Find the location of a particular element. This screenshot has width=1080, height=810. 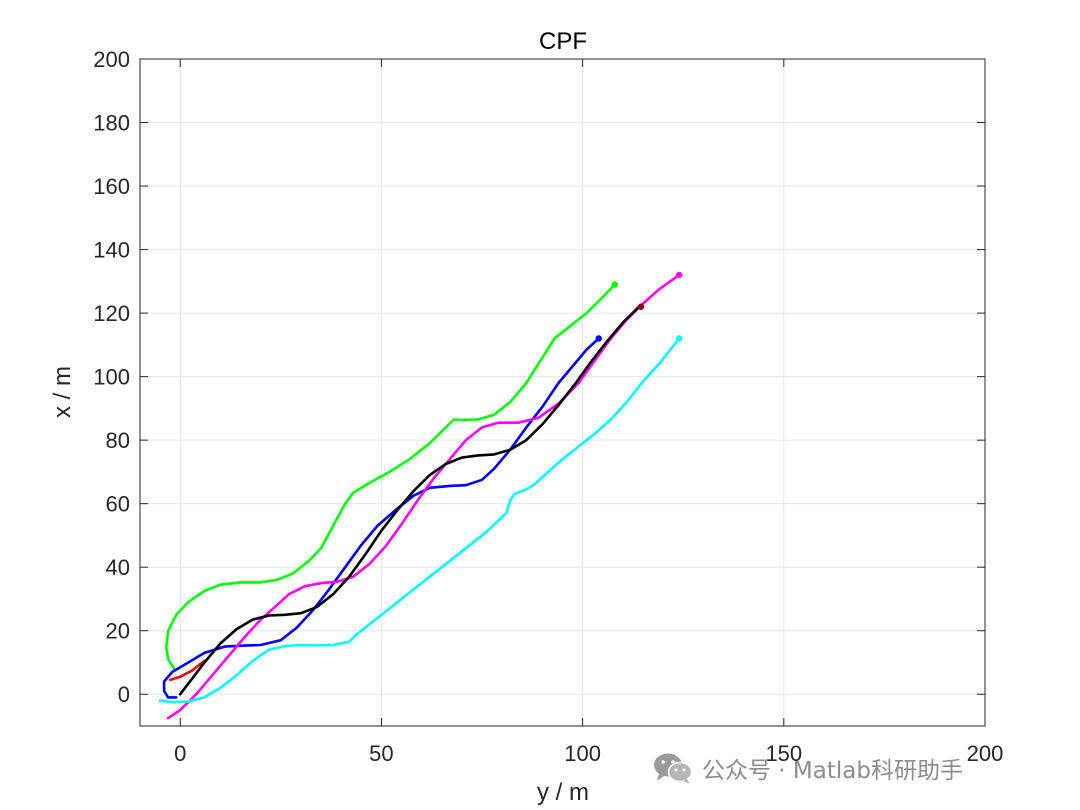

x-tick-label: 0 is located at coordinates (180, 753).